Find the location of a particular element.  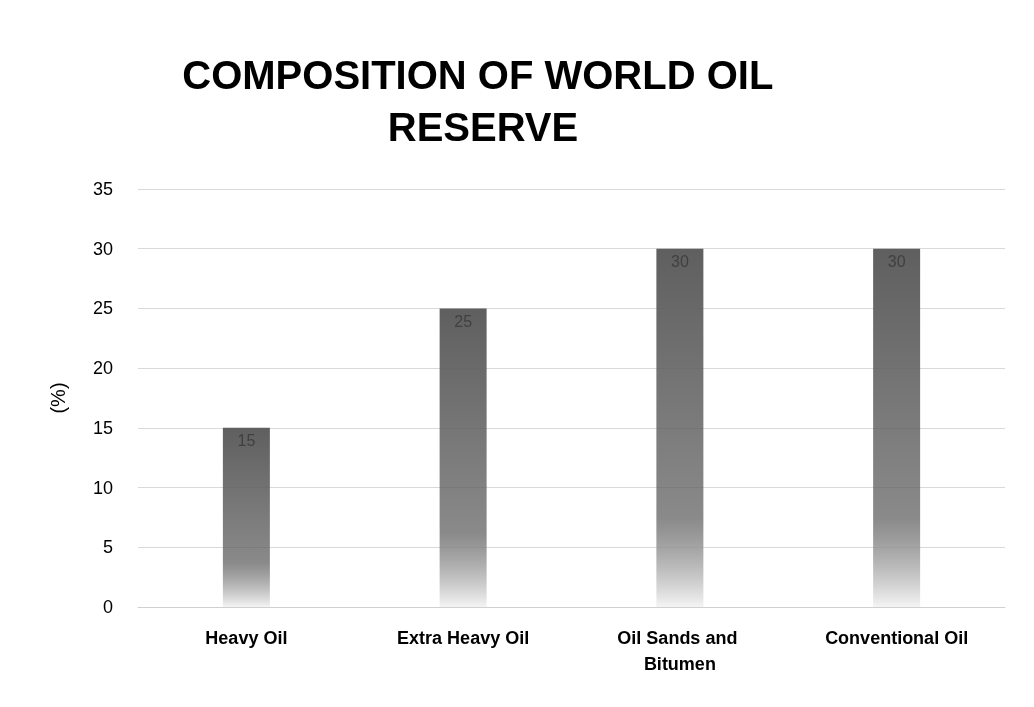

y-tick-label: 25 is located at coordinates (102, 308).